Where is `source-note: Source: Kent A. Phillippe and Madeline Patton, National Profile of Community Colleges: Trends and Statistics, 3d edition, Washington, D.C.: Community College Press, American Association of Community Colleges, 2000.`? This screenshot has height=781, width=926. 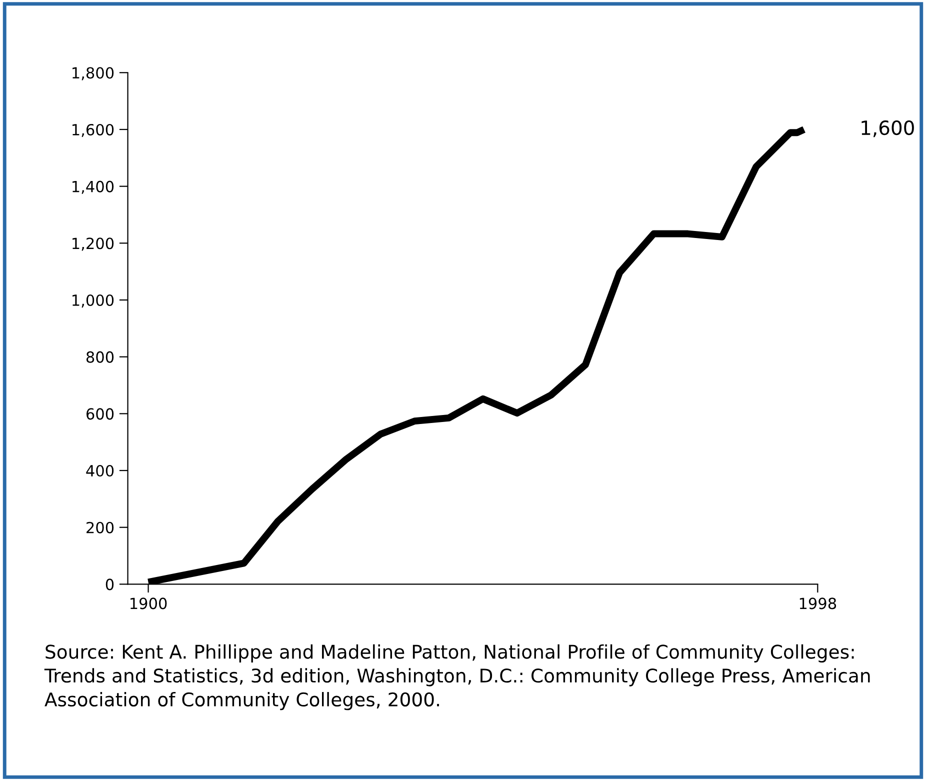
source-note: Source: Kent A. Phillippe and Madeline Patton, National Profile of Community Colleges: Trends and Statistics, 3d edition, Washington, D.C.: Community College Press, American Association of Community Colleges, 2000. is located at coordinates (457, 677).